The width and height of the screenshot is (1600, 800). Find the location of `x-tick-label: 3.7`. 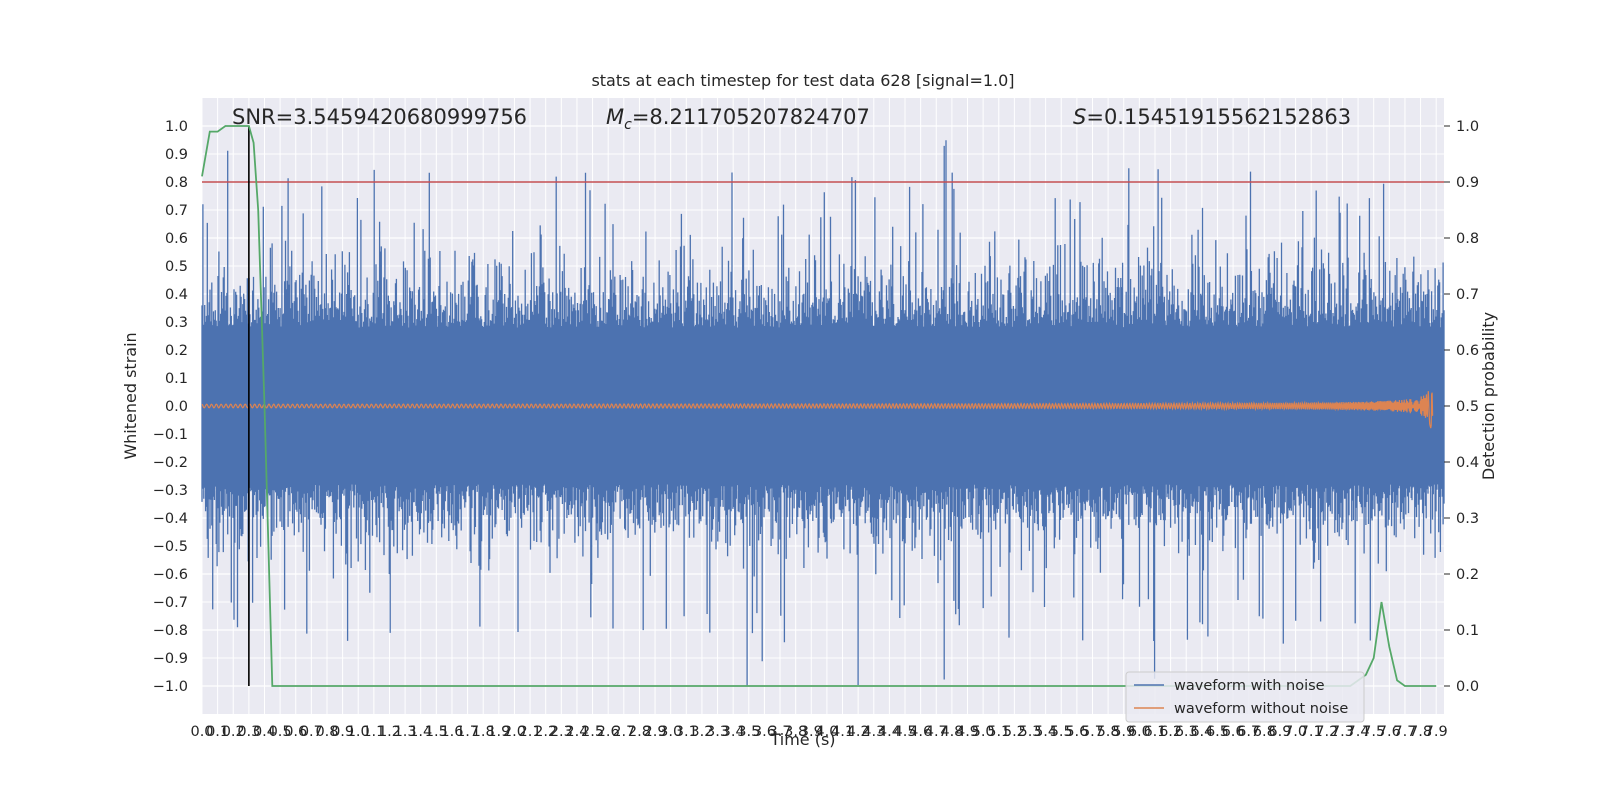

x-tick-label: 3.7 is located at coordinates (780, 732).